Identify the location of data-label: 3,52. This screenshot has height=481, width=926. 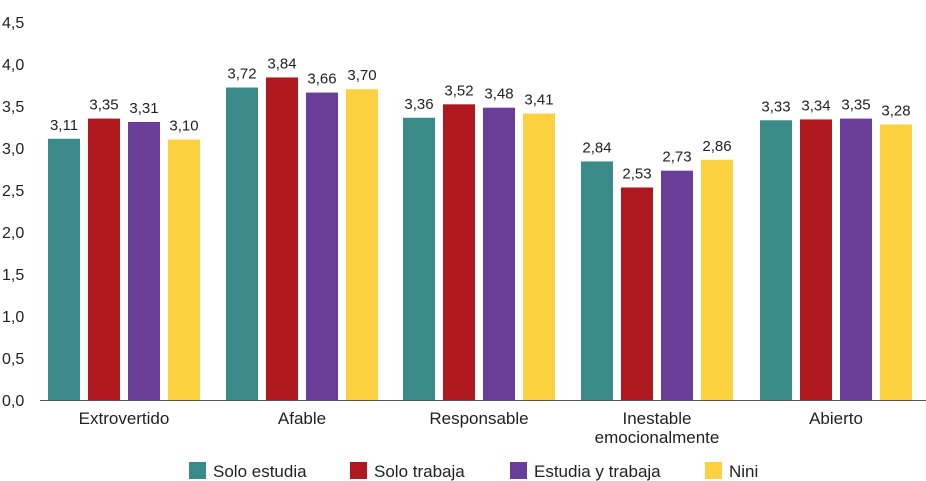
(458, 90).